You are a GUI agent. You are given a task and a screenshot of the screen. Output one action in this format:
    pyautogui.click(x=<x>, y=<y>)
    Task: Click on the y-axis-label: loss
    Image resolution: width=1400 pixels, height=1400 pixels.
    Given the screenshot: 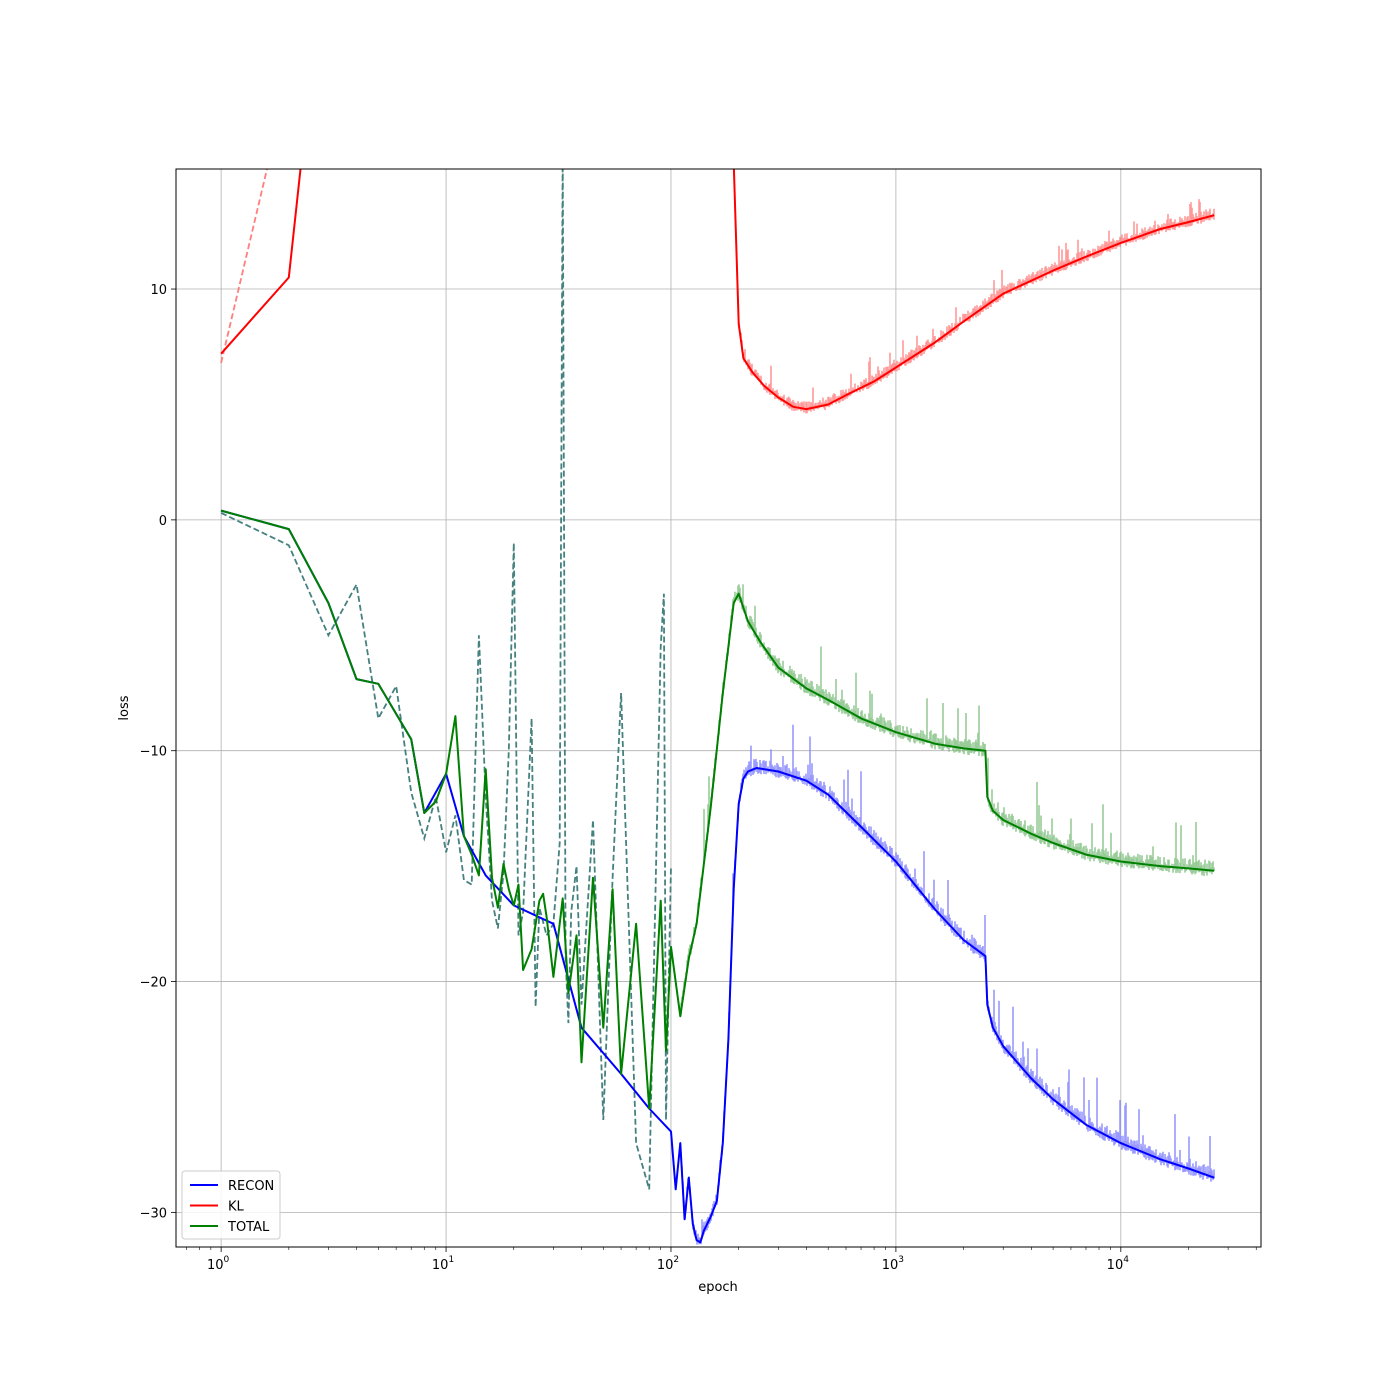 What is the action you would take?
    pyautogui.click(x=124, y=707)
    